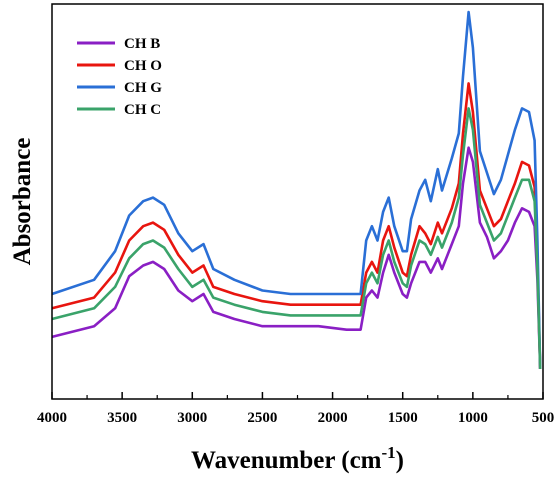  Describe the element at coordinates (403, 418) in the screenshot. I see `x-tick-label: 1500` at that location.